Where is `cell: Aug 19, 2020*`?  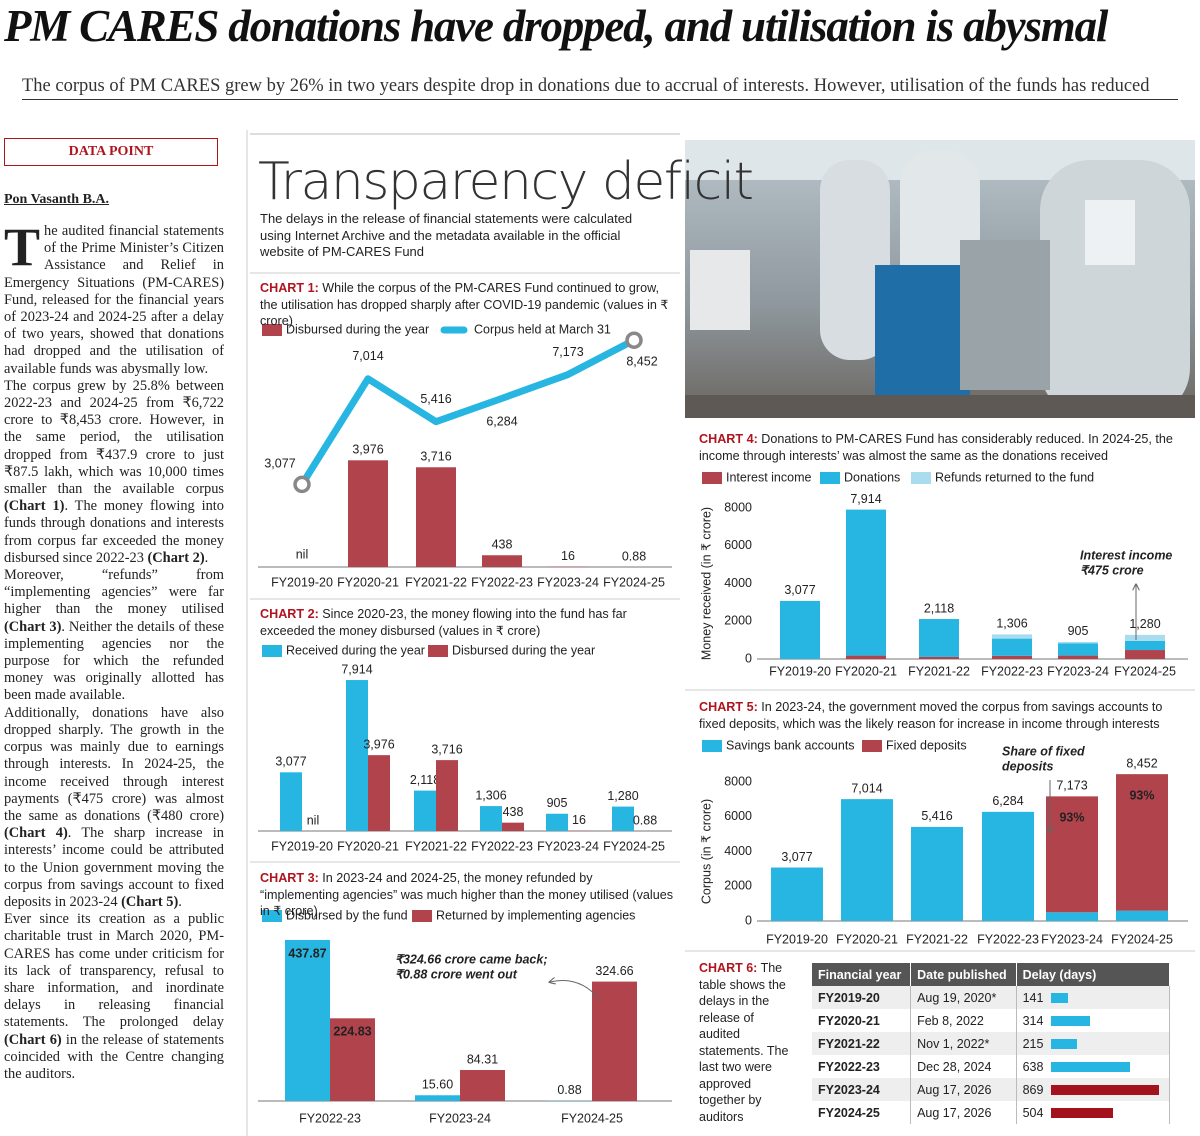 cell: Aug 19, 2020* is located at coordinates (963, 997).